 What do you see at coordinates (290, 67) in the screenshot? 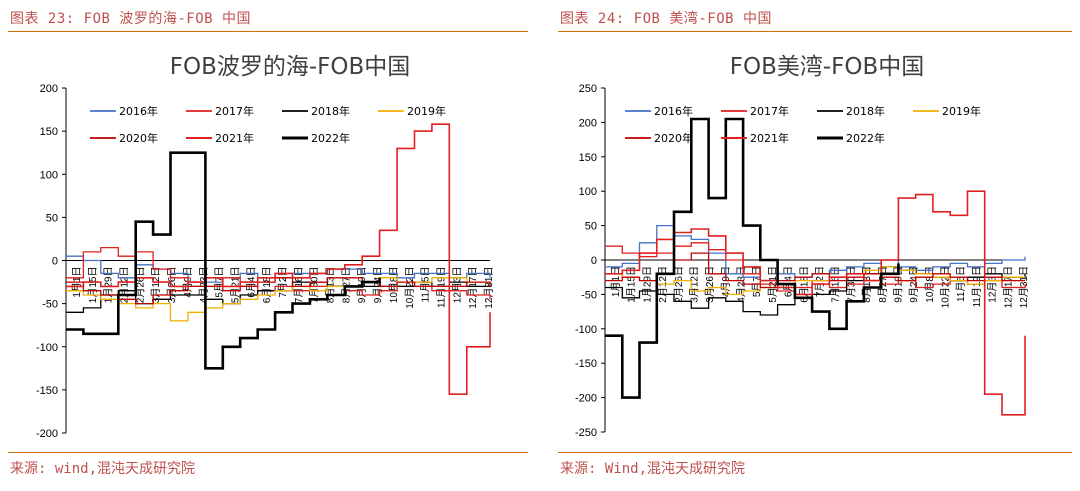
I see `chart-title: FOB波罗的海-FOB中国` at bounding box center [290, 67].